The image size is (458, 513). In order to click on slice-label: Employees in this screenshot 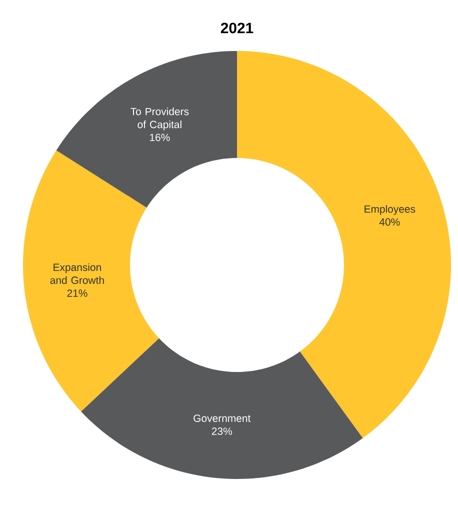, I will do `click(390, 210)`.